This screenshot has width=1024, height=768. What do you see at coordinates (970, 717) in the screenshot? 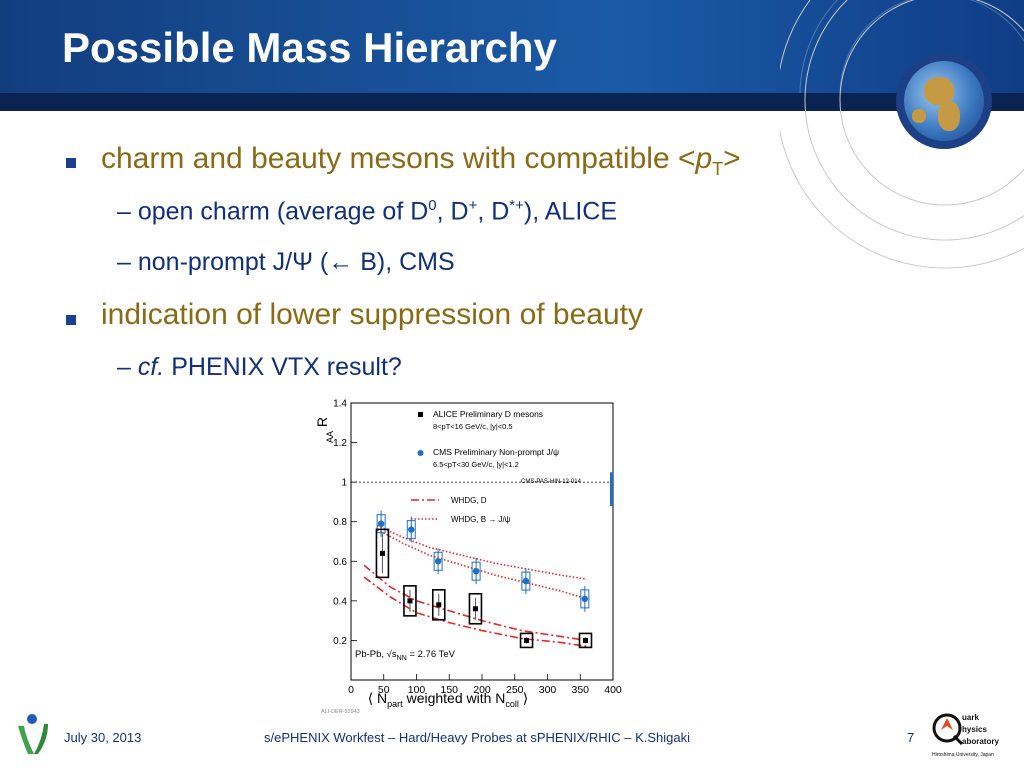
I see `logo-line-1: uark` at bounding box center [970, 717].